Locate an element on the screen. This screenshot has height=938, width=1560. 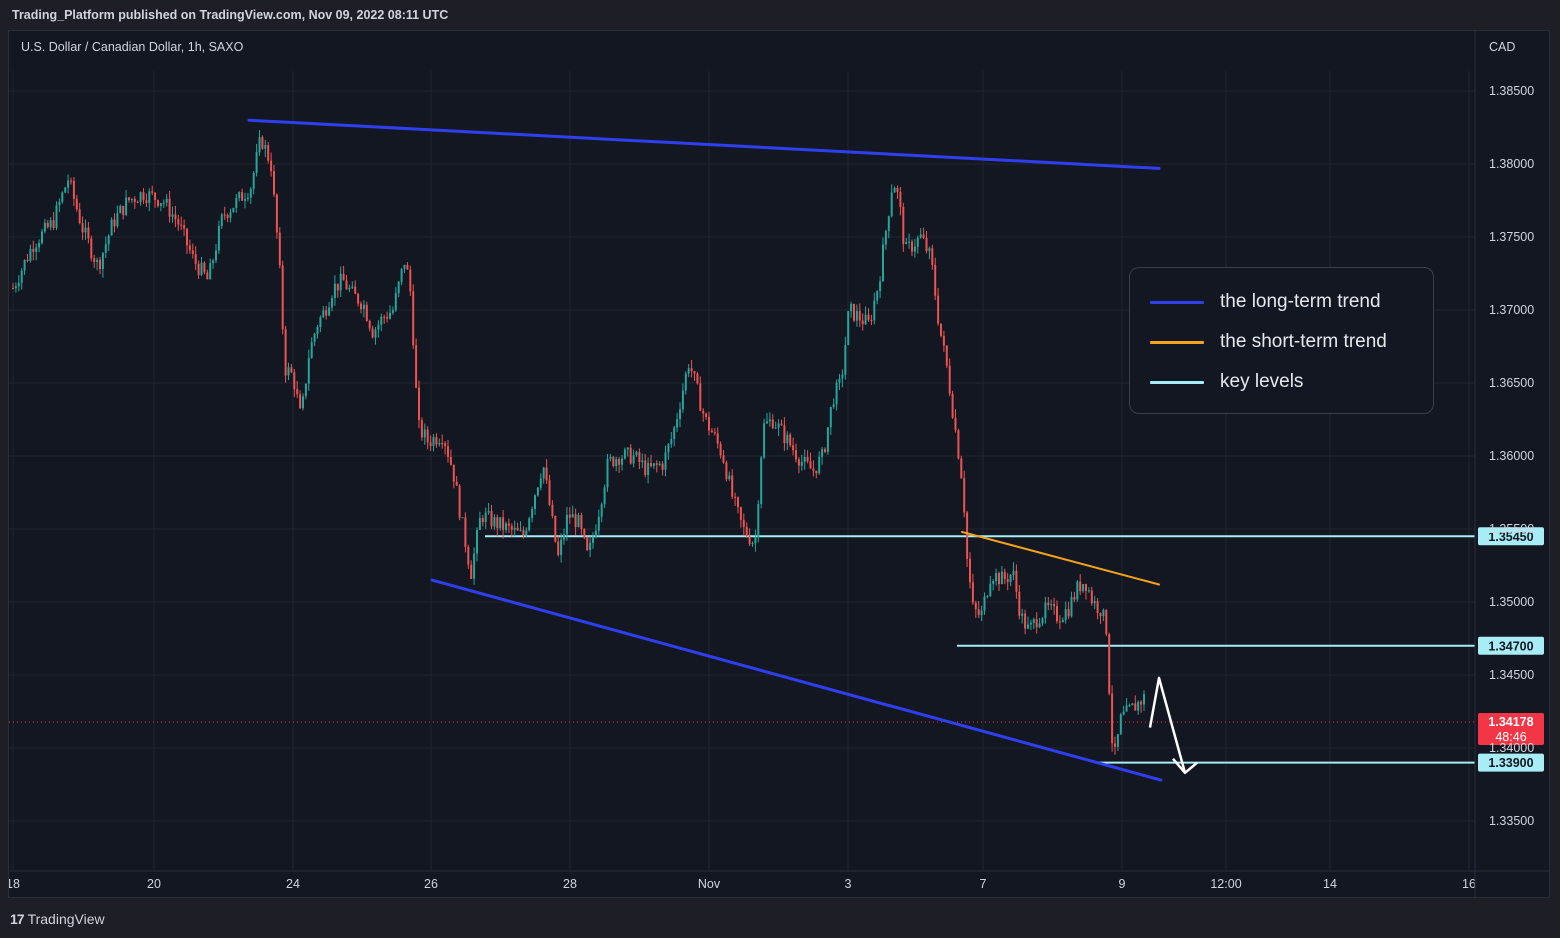
legend-item-short-term: the short-term trend is located at coordinates (1268, 342).